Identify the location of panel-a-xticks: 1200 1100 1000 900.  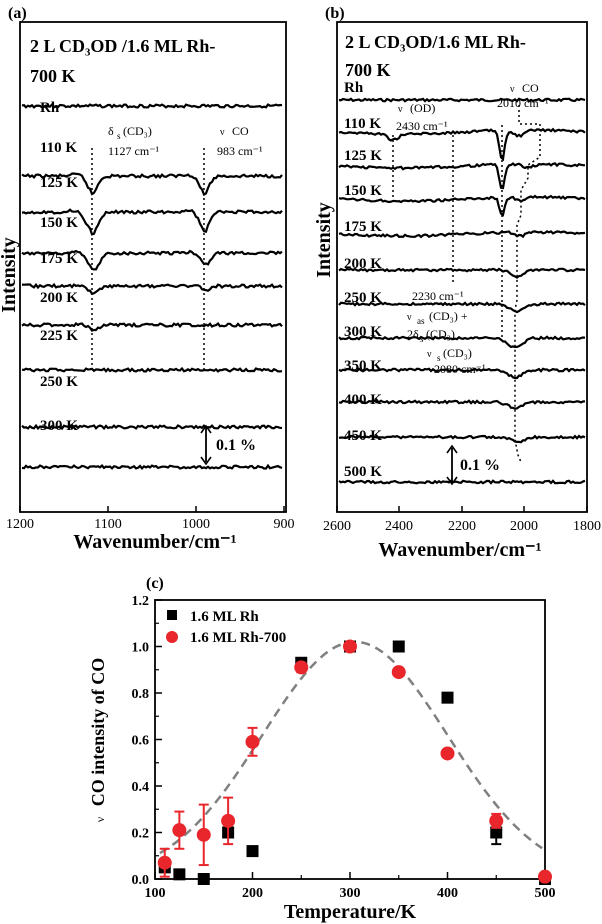
(150, 519).